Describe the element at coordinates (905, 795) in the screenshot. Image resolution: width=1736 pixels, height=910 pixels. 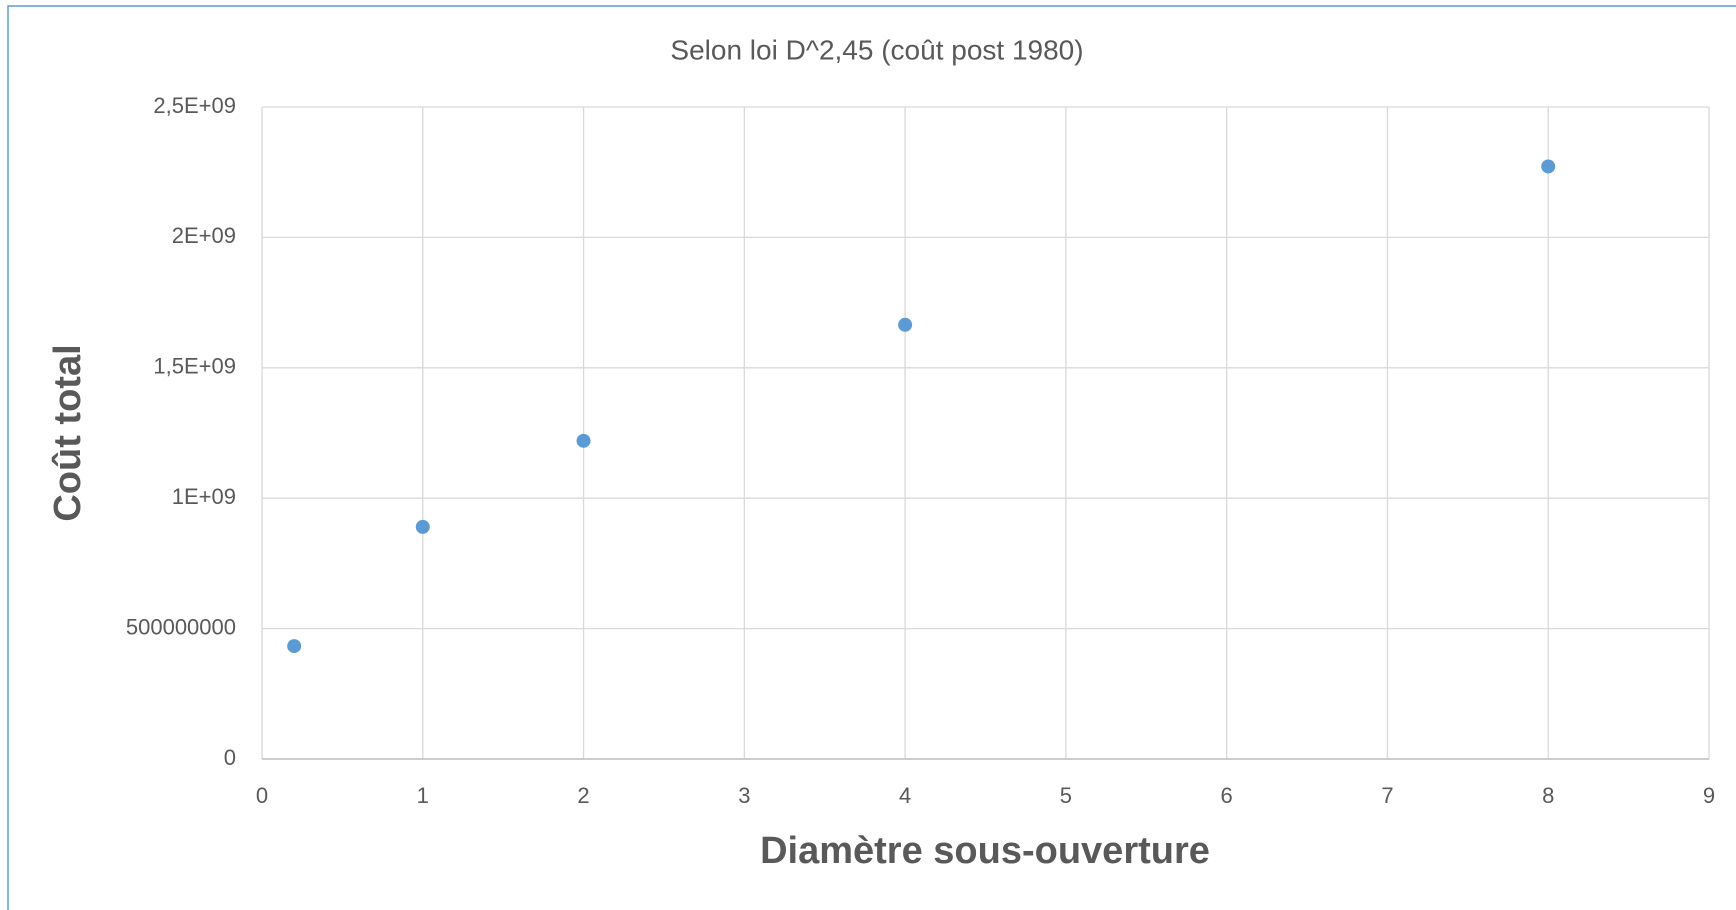
I see `x-tick-label: 4` at that location.